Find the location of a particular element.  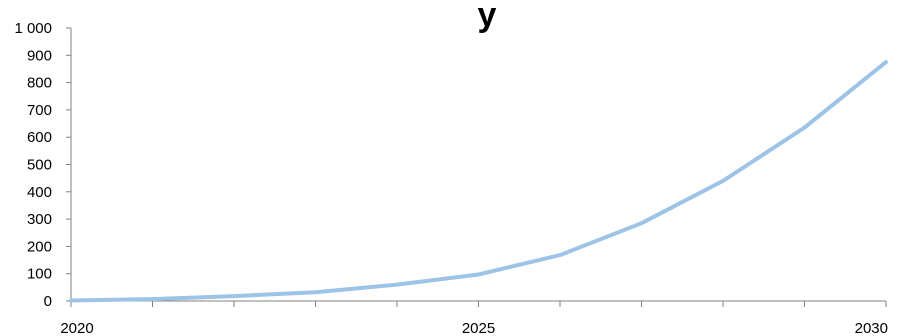

x-tick-label: 2030 is located at coordinates (871, 328).